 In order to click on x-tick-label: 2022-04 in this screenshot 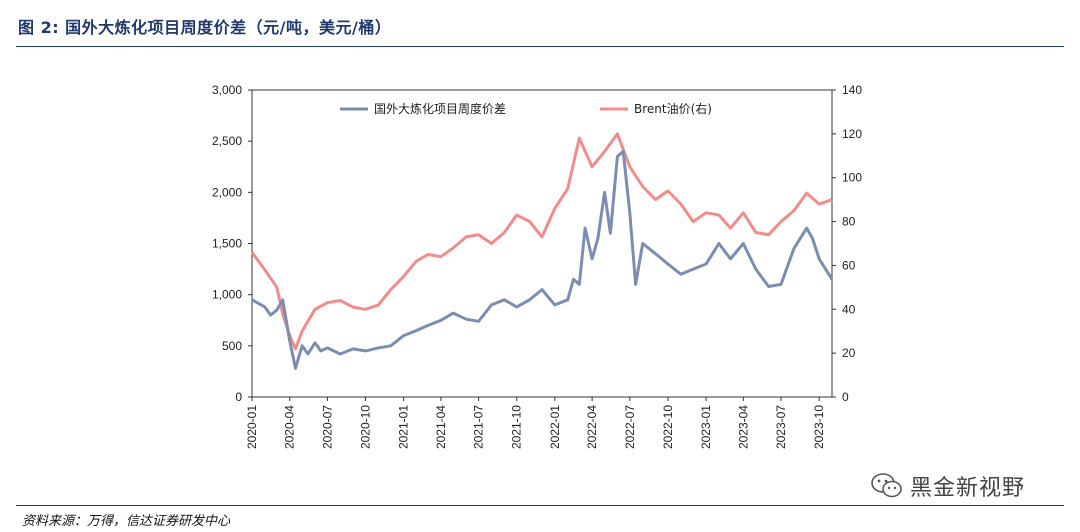, I will do `click(592, 427)`.